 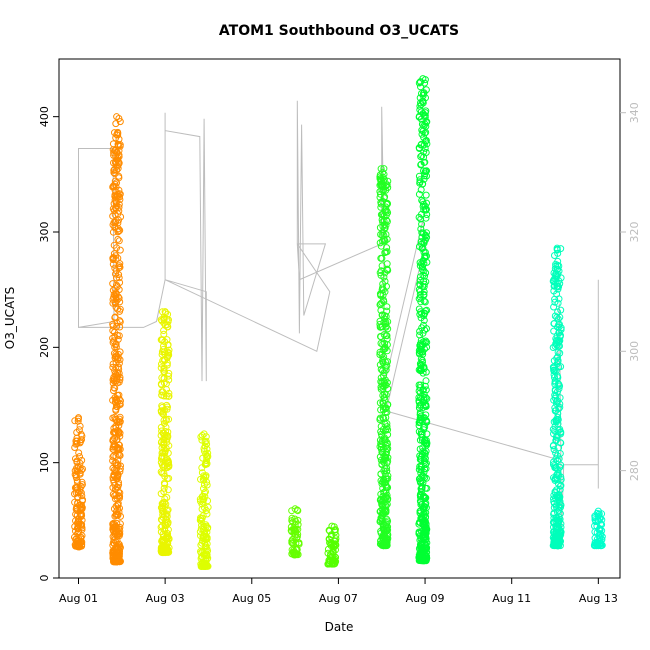 I want to click on chart-title: ATOM1 Southbound O3_UCATS, so click(x=339, y=31).